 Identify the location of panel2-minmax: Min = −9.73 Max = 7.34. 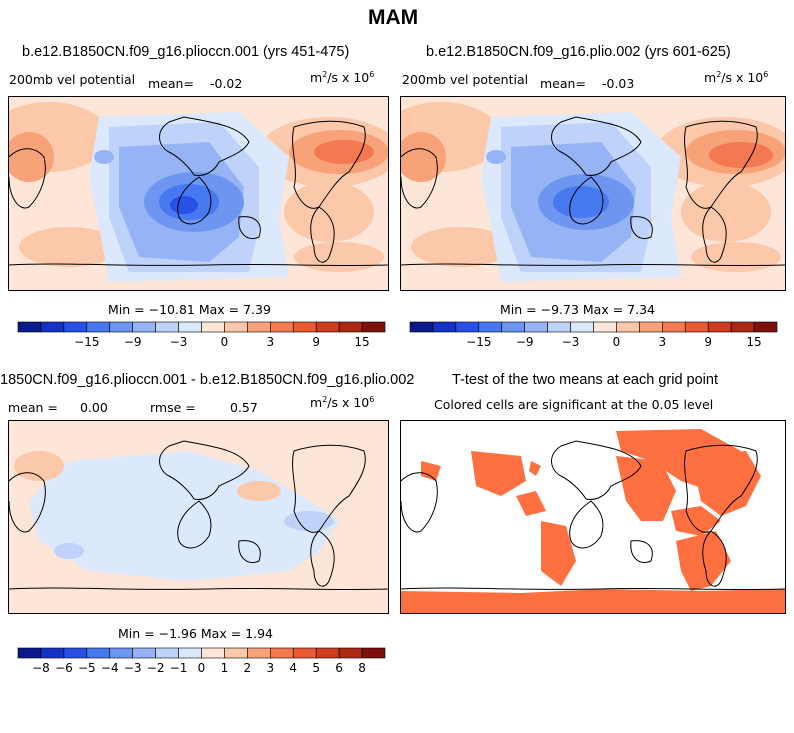
(577, 309).